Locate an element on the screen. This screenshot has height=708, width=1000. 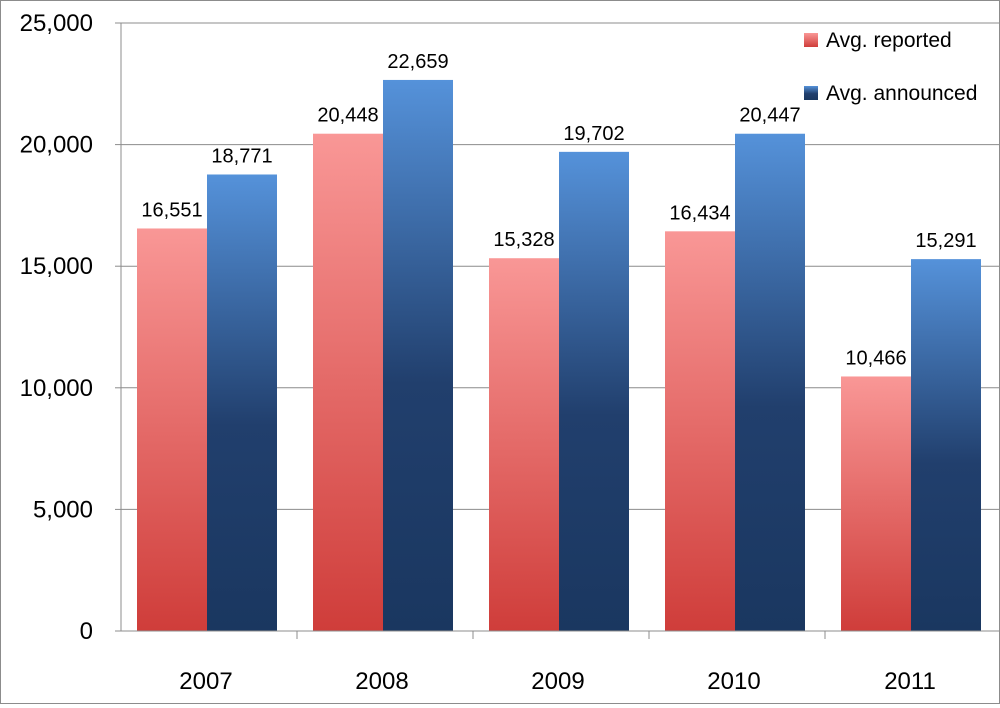
data-label: 20,447 is located at coordinates (769, 116).